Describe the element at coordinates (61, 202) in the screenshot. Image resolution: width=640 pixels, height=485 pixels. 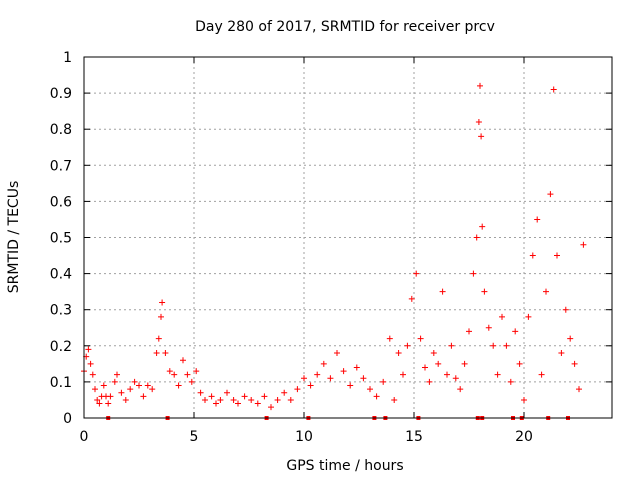
I see `y-tick-label: 0.6` at that location.